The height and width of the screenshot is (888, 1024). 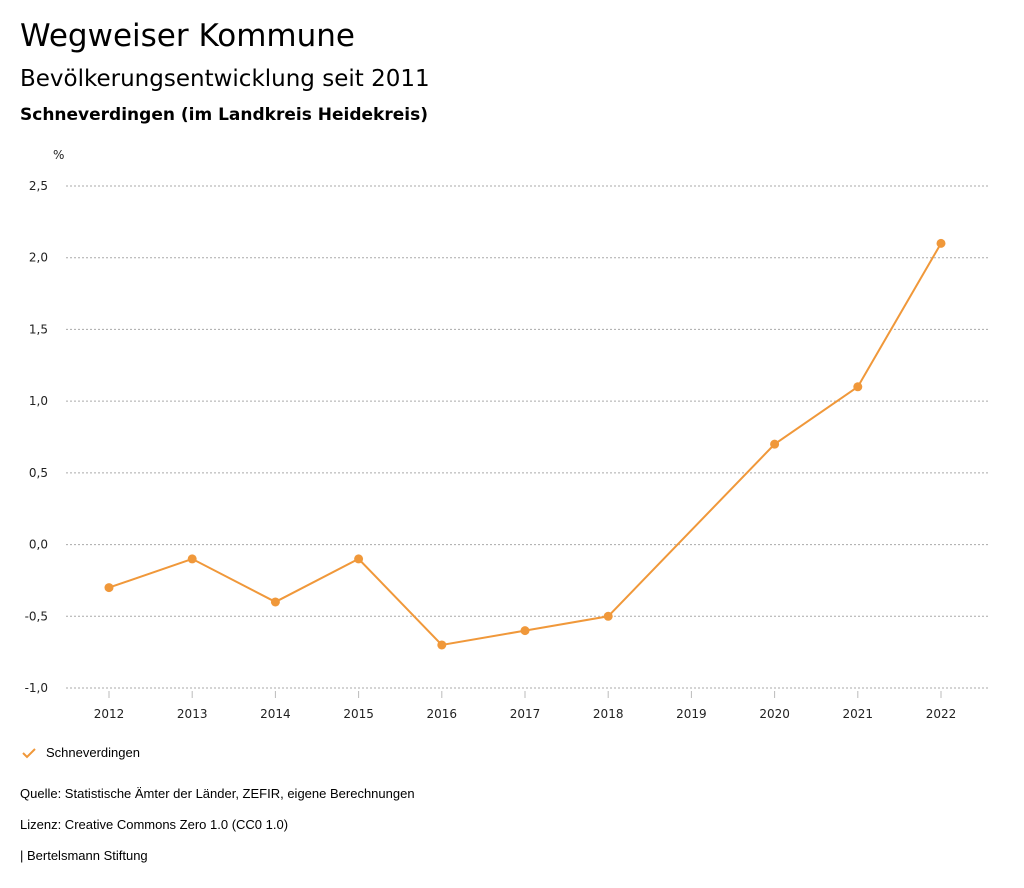 I want to click on publisher-note: | Bertelsmann Stiftung, so click(x=84, y=855).